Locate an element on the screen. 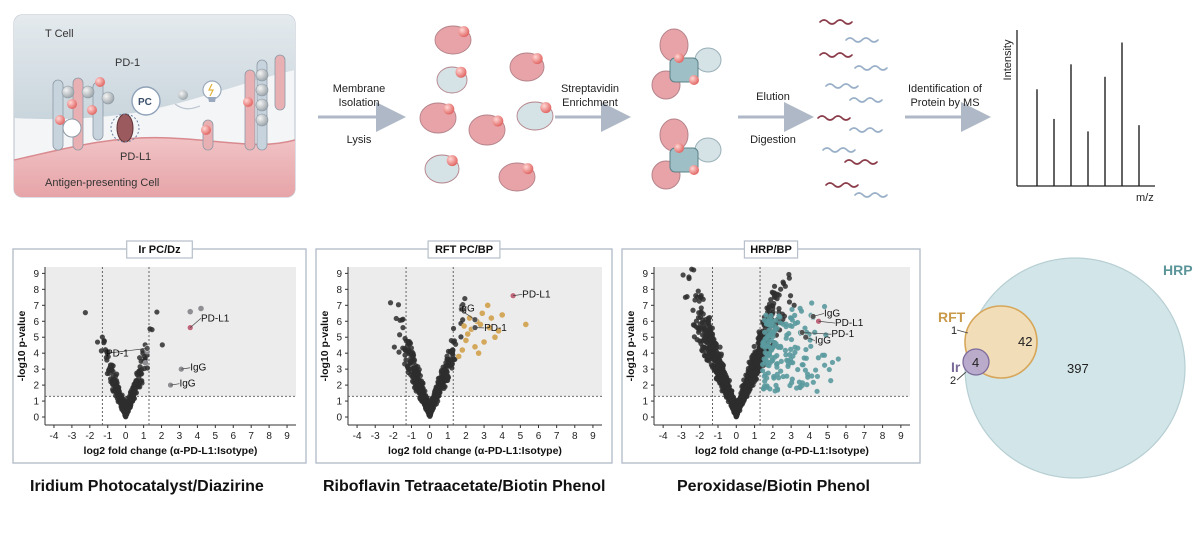 Image resolution: width=1200 pixels, height=553 pixels. ms-xlabel: m/z is located at coordinates (1145, 198).